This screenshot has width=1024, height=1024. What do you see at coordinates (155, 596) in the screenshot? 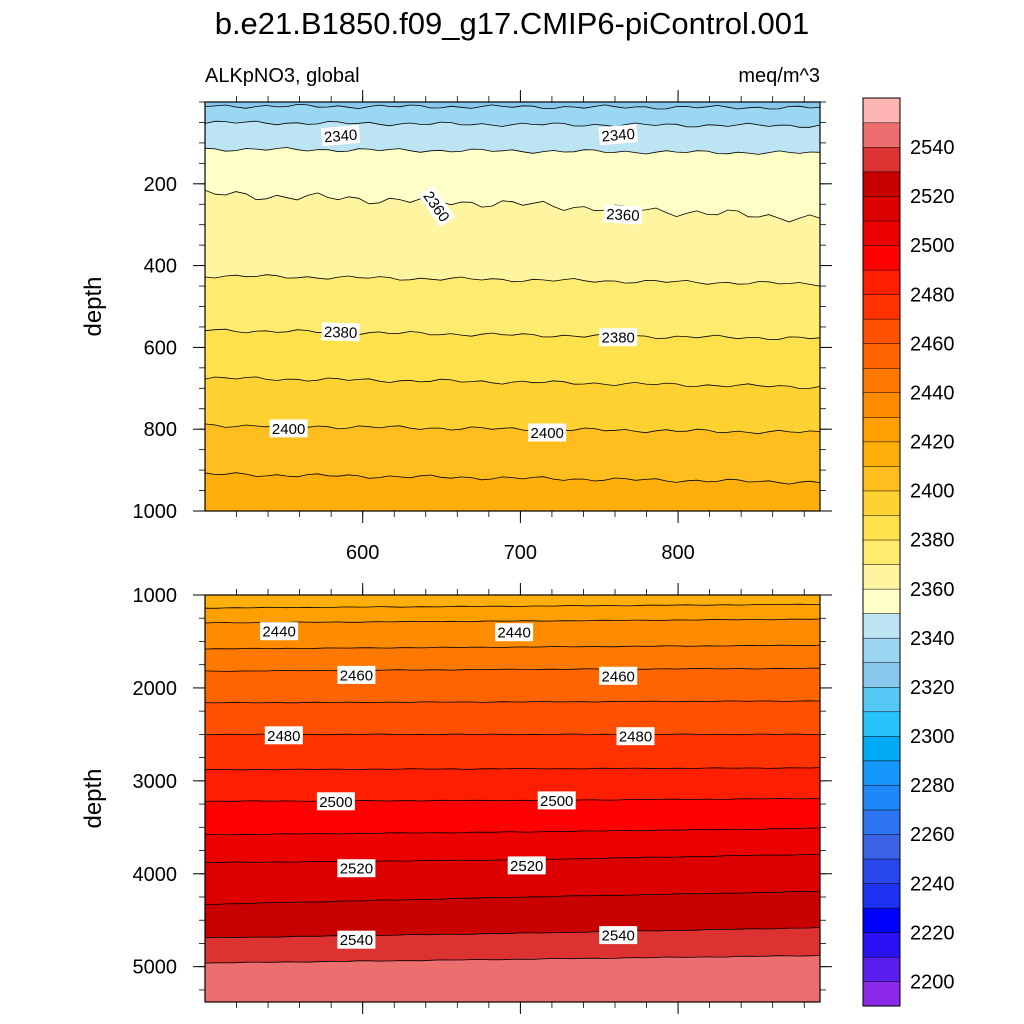
I see `y-tick-label: 1000` at bounding box center [155, 596].